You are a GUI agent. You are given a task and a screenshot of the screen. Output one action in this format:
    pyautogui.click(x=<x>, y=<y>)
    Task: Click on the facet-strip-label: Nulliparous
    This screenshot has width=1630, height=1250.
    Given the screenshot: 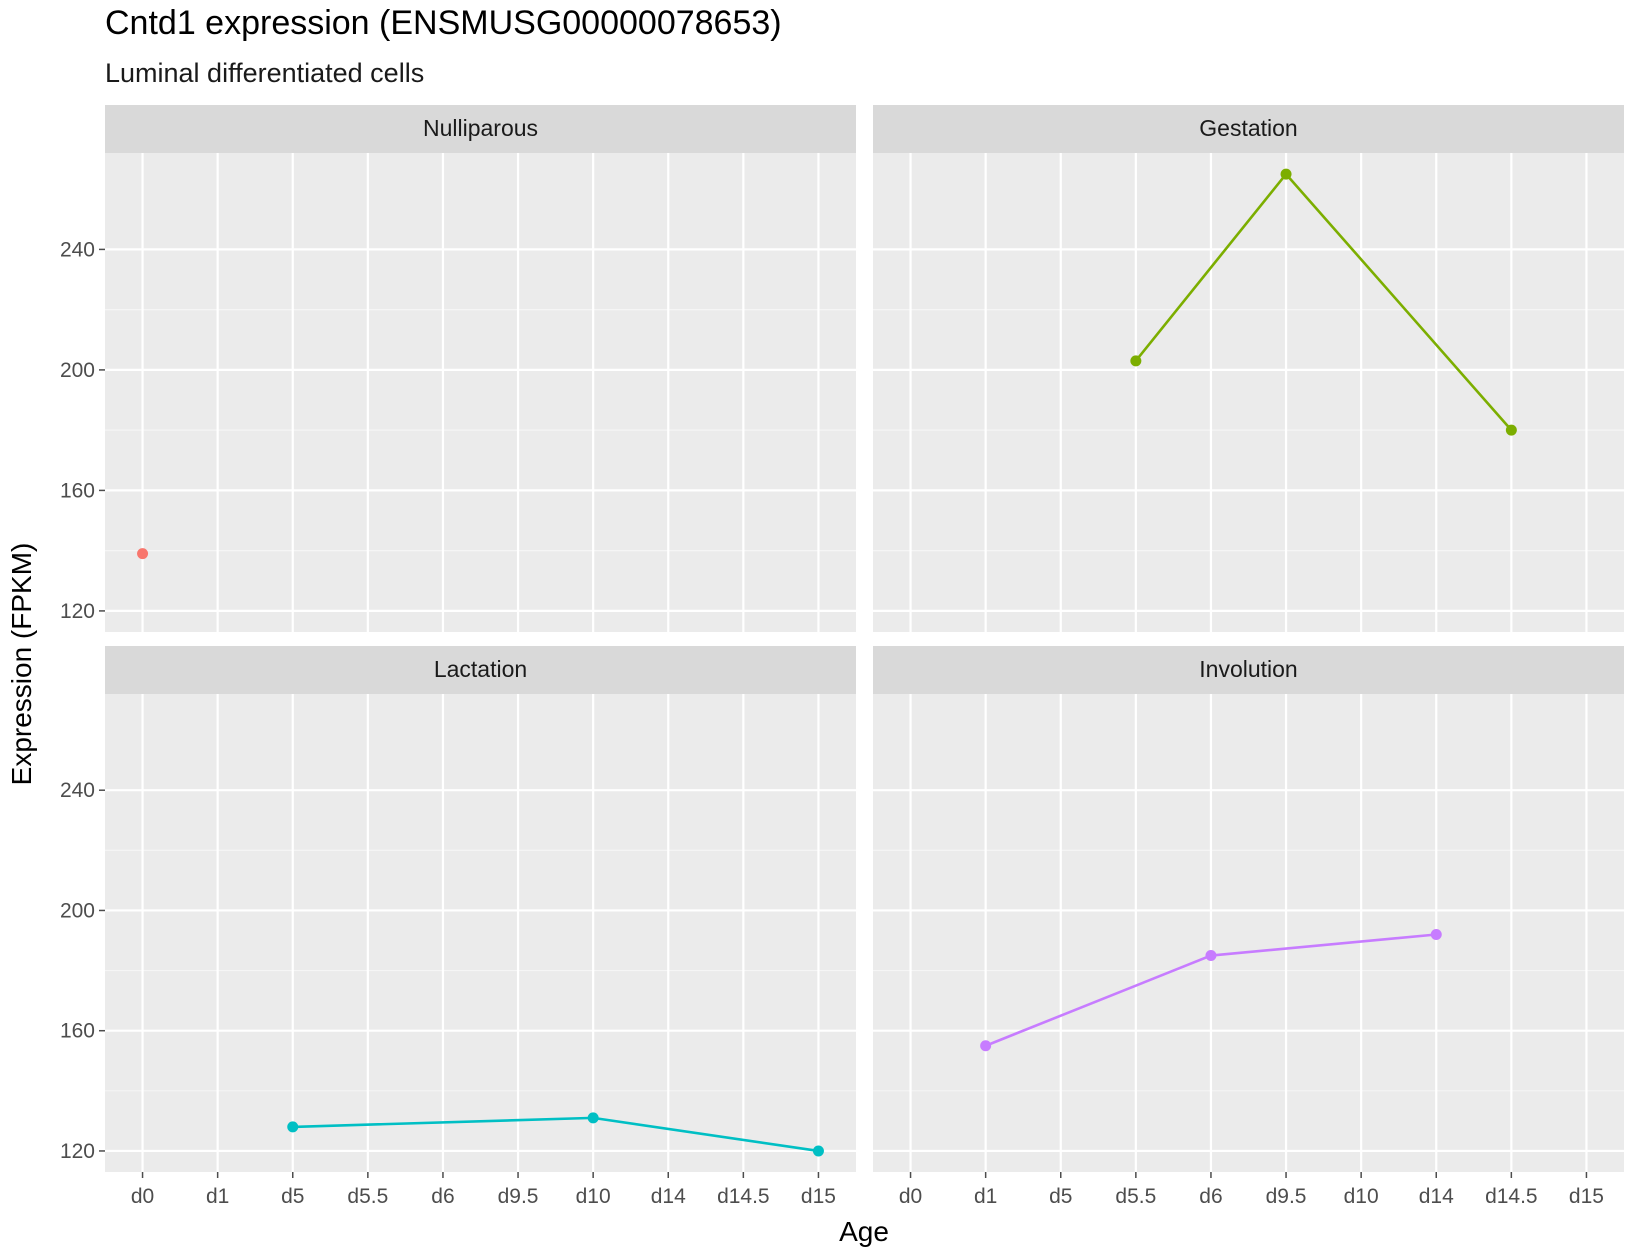 What is the action you would take?
    pyautogui.click(x=480, y=128)
    